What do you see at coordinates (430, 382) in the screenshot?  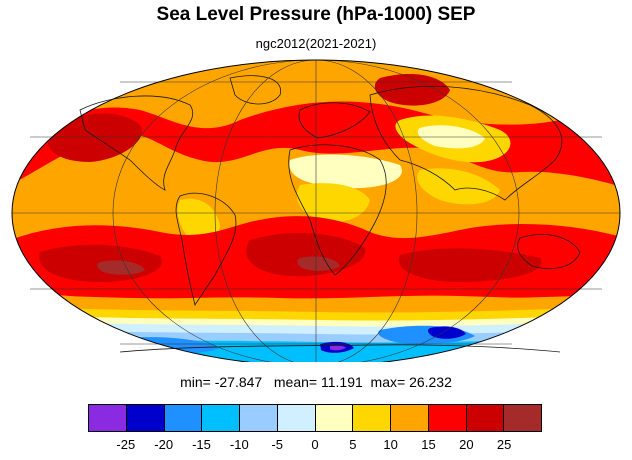 I see `max-value: 26.232` at bounding box center [430, 382].